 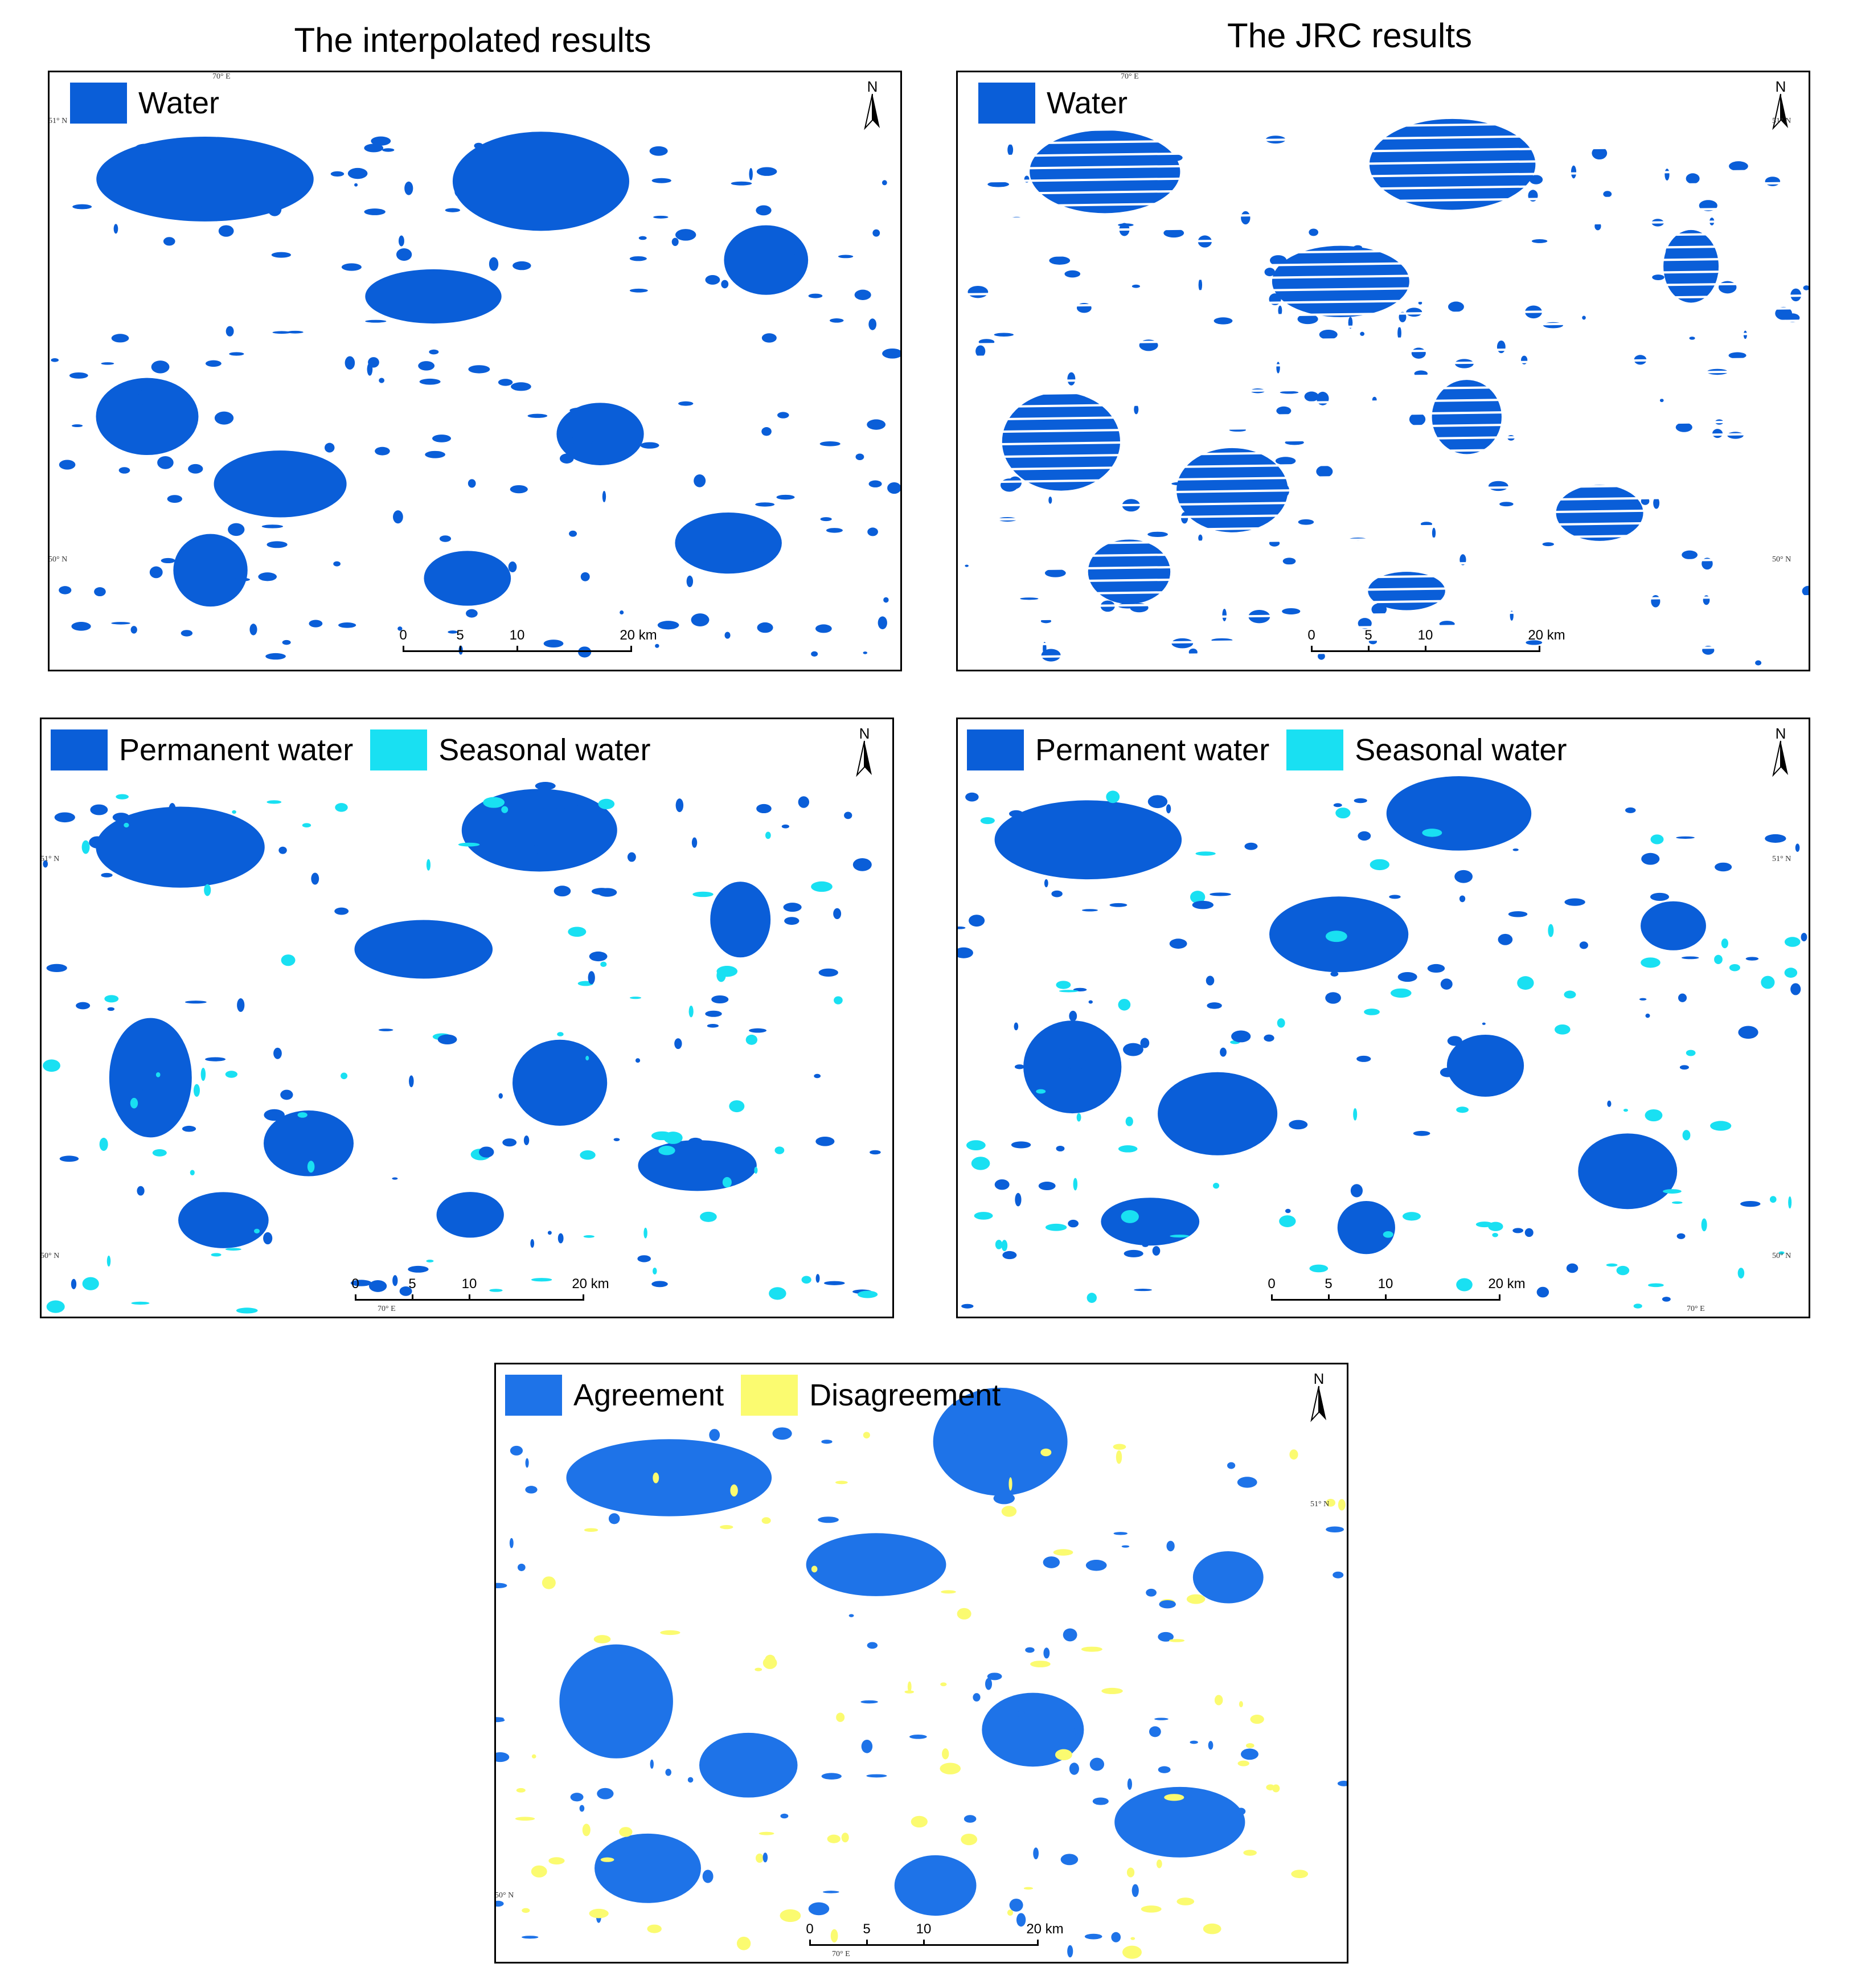 What do you see at coordinates (614, 1395) in the screenshot?
I see `legend-agreement: Agreement` at bounding box center [614, 1395].